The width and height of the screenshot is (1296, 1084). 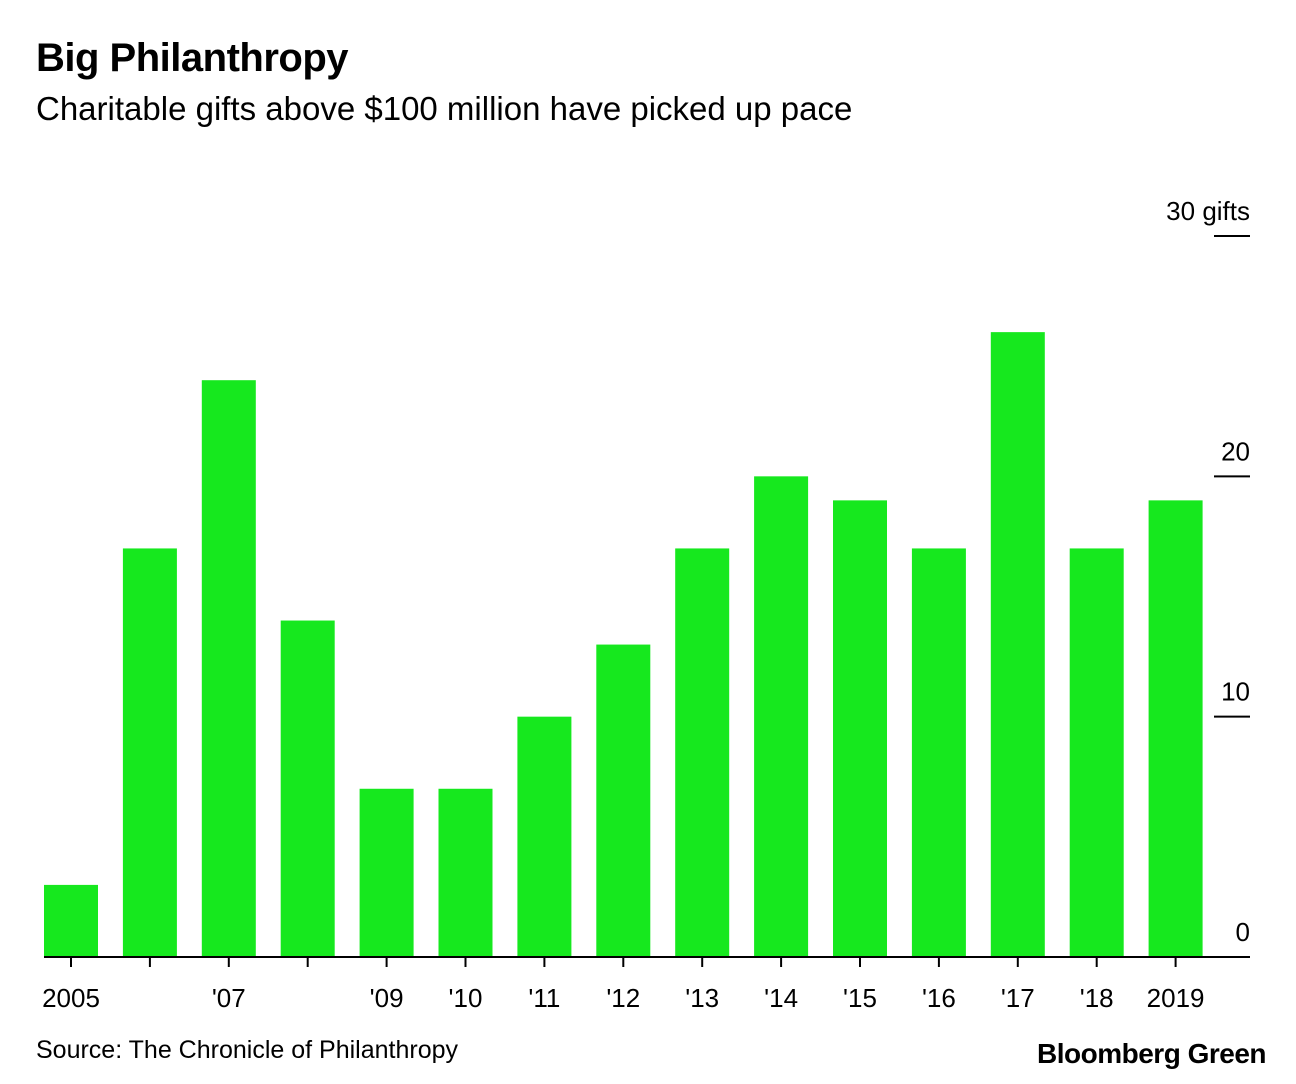 What do you see at coordinates (71, 998) in the screenshot?
I see `x-tick-label-2005: 2005` at bounding box center [71, 998].